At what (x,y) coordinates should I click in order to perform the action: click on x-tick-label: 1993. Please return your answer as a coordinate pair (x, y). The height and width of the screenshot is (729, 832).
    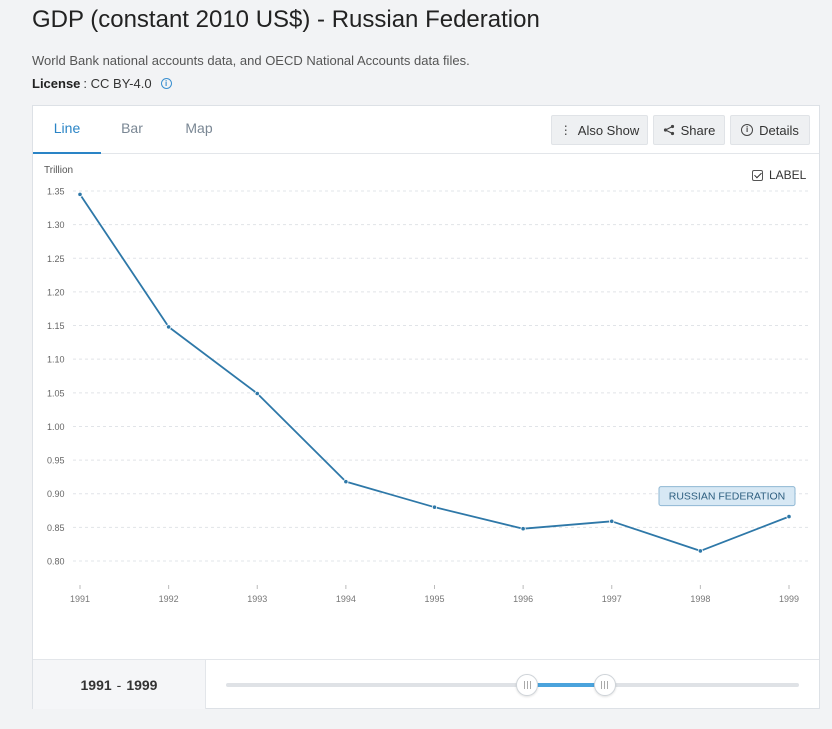
    Looking at the image, I should click on (257, 599).